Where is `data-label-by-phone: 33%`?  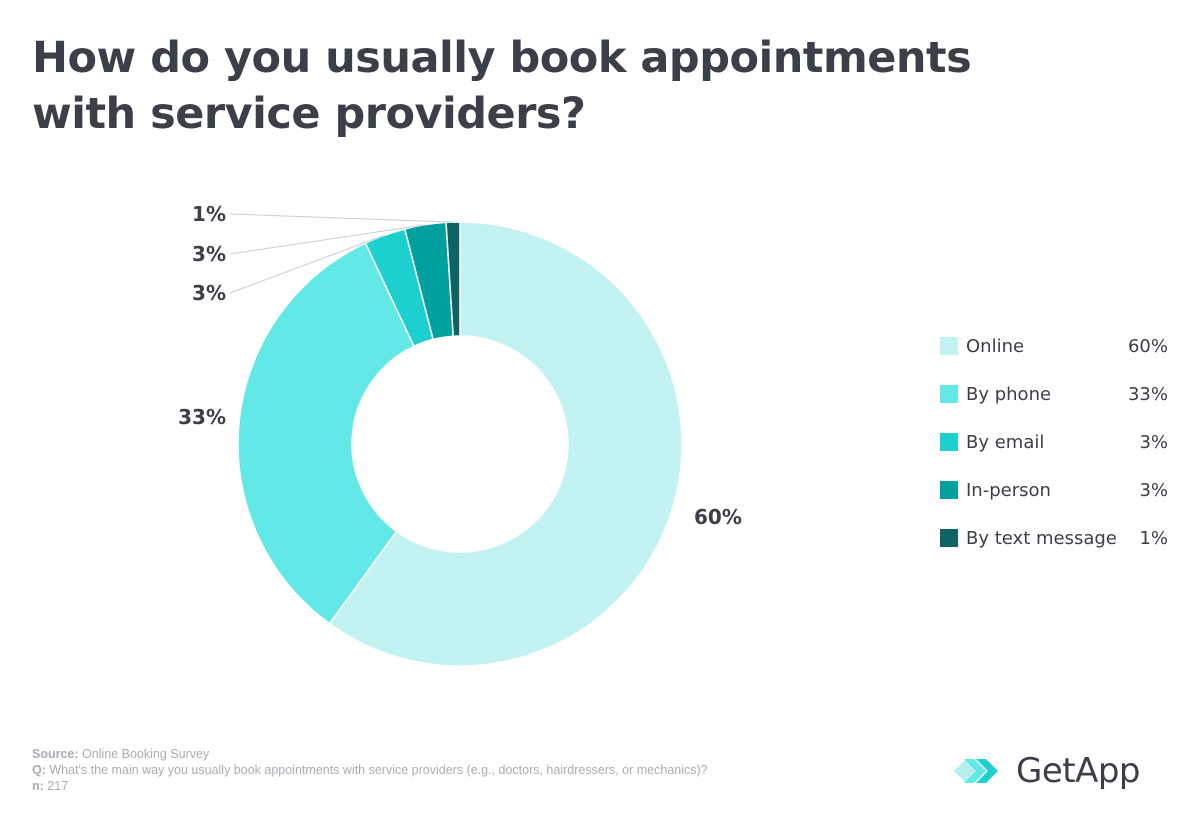 data-label-by-phone: 33% is located at coordinates (202, 417).